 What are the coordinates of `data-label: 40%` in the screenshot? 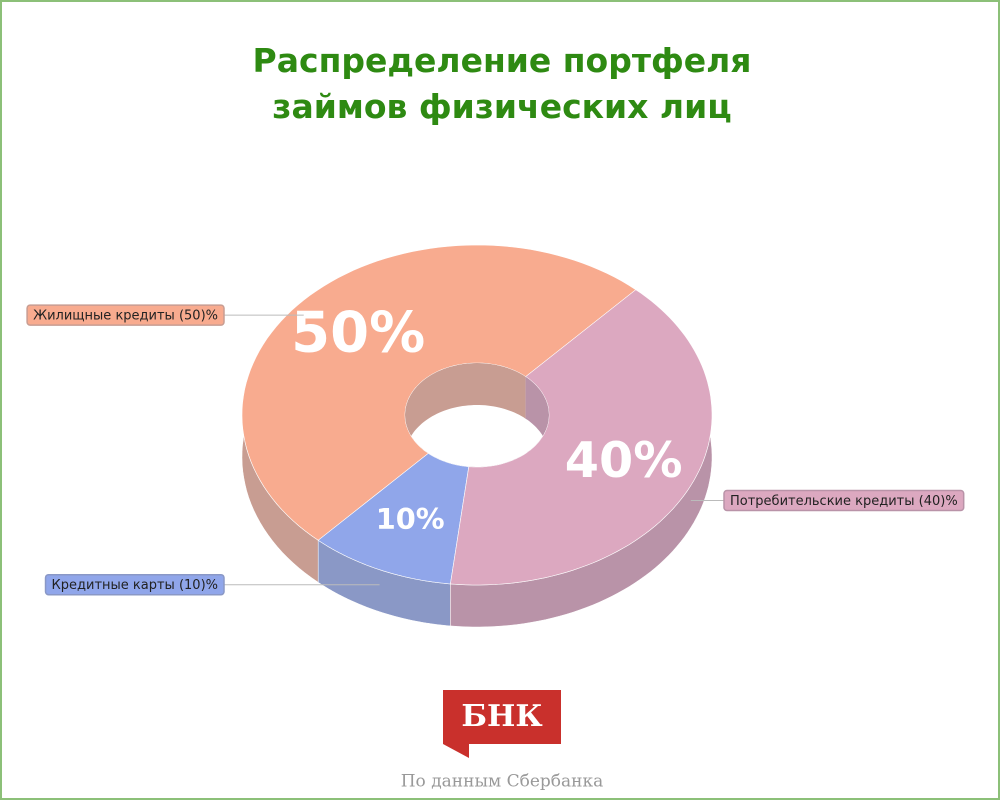 It's located at (624, 460).